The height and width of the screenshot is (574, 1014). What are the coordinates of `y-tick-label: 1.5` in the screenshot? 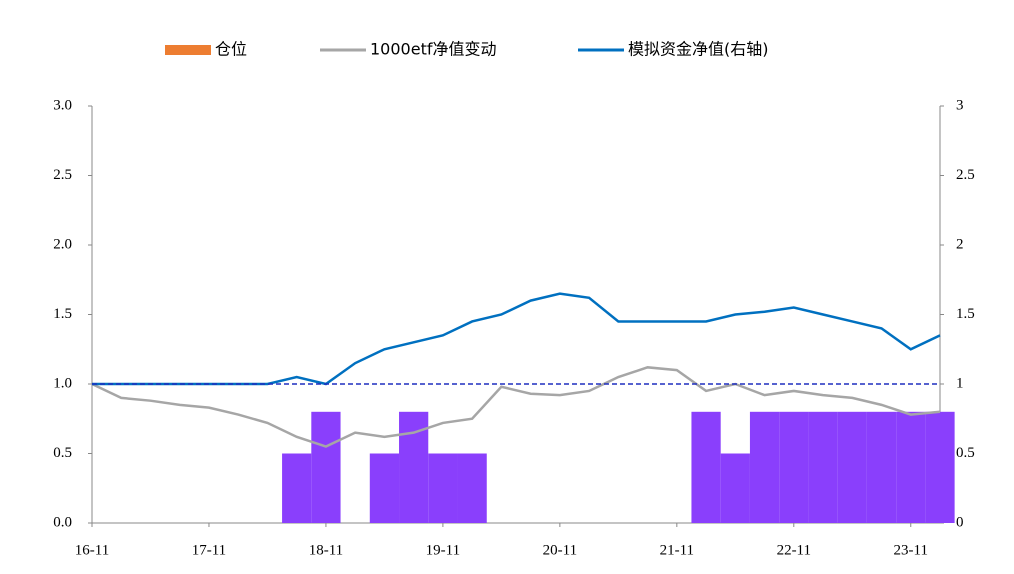 It's located at (62, 314).